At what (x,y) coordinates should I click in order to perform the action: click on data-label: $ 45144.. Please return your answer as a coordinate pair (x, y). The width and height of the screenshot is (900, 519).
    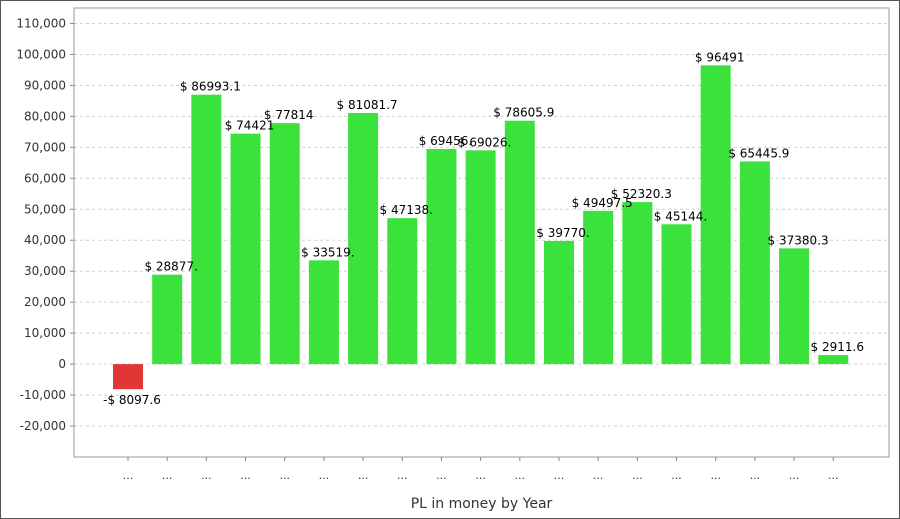
    Looking at the image, I should click on (680, 216).